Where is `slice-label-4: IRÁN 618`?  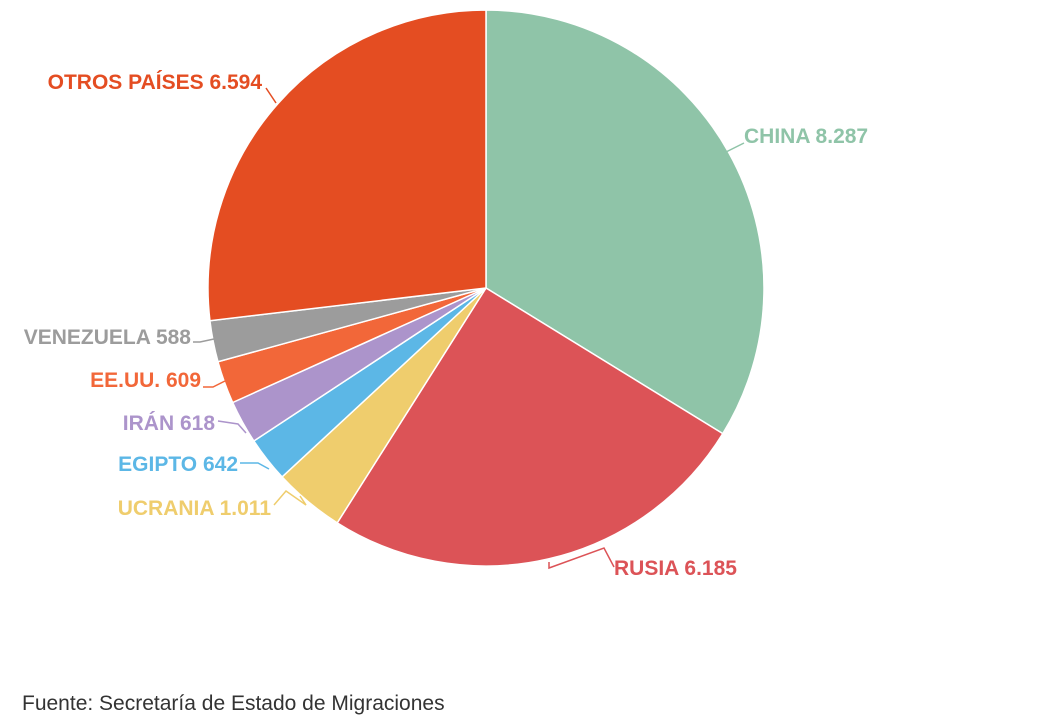 slice-label-4: IRÁN 618 is located at coordinates (169, 423).